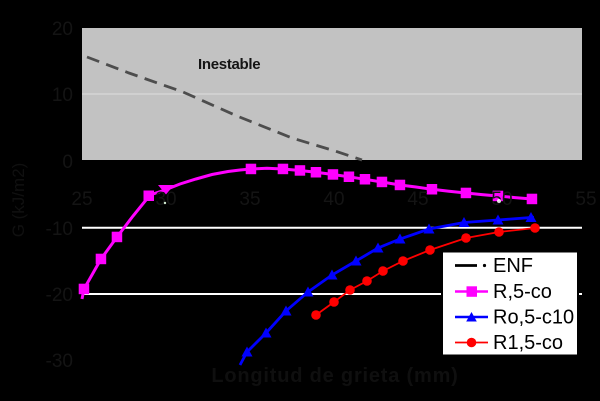  What do you see at coordinates (59, 295) in the screenshot?
I see `svg-text: -20` at bounding box center [59, 295].